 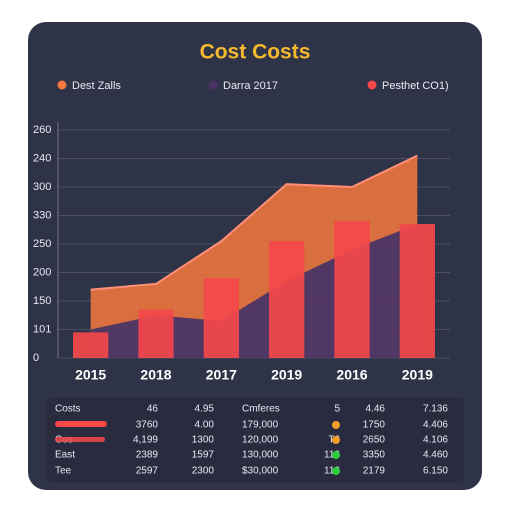 I want to click on table-cell: 2300, so click(x=203, y=471).